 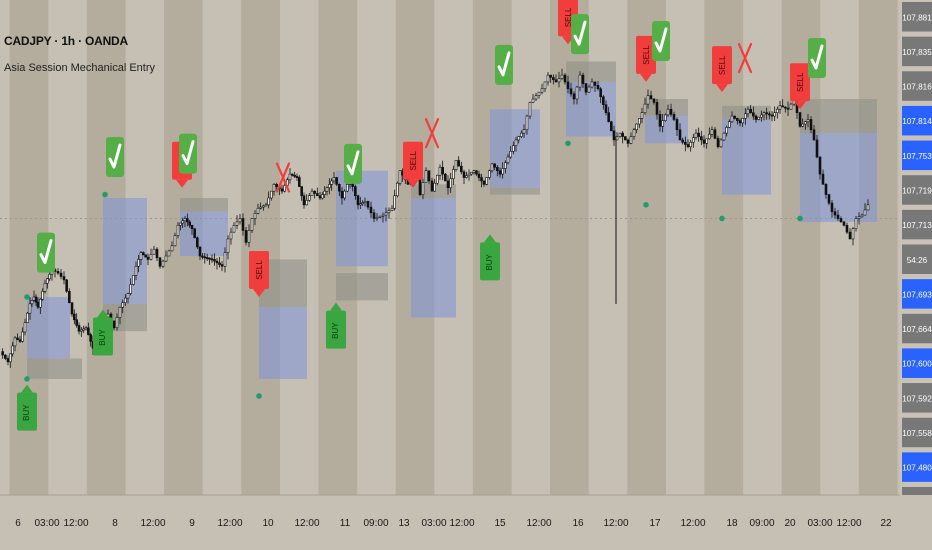 I want to click on time-label: 18, so click(x=732, y=523).